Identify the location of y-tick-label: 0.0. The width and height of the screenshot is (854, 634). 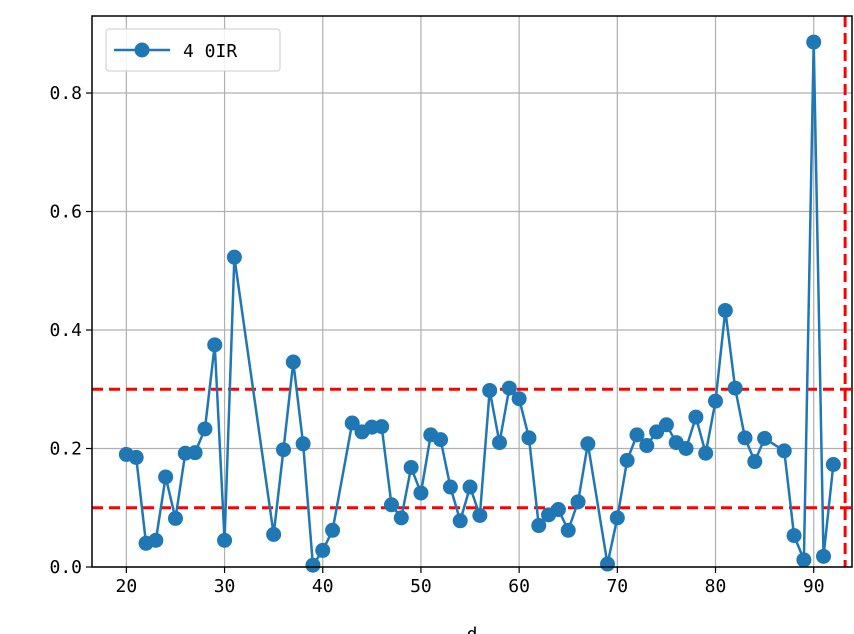
(65, 567).